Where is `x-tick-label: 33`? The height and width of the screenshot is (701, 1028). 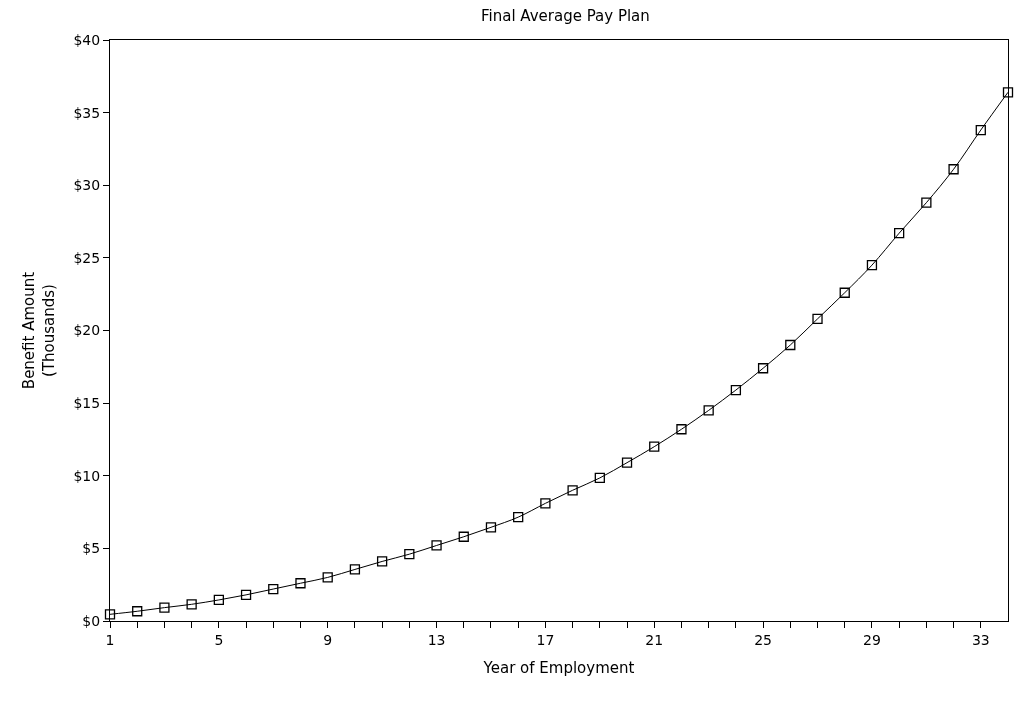
x-tick-label: 33 is located at coordinates (980, 639).